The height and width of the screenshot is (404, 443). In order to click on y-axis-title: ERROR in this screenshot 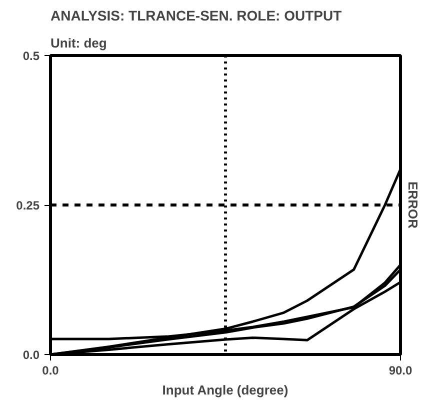, I will do `click(413, 206)`.